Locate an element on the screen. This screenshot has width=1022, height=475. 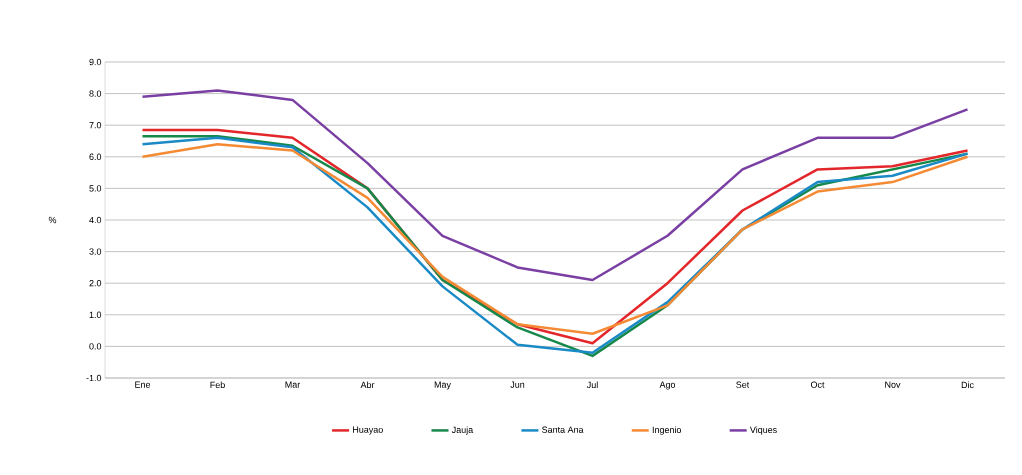
y-tick-label: 6.0 is located at coordinates (95, 156).